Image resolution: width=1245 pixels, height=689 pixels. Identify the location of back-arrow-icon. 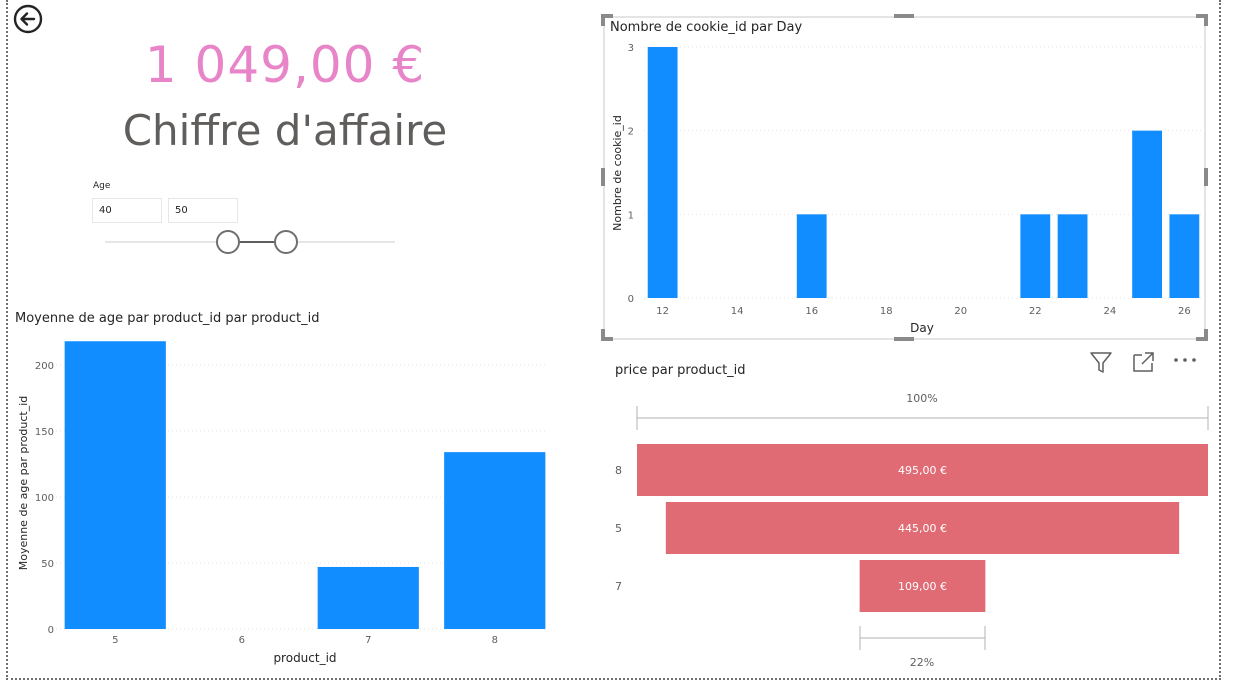
(28, 19).